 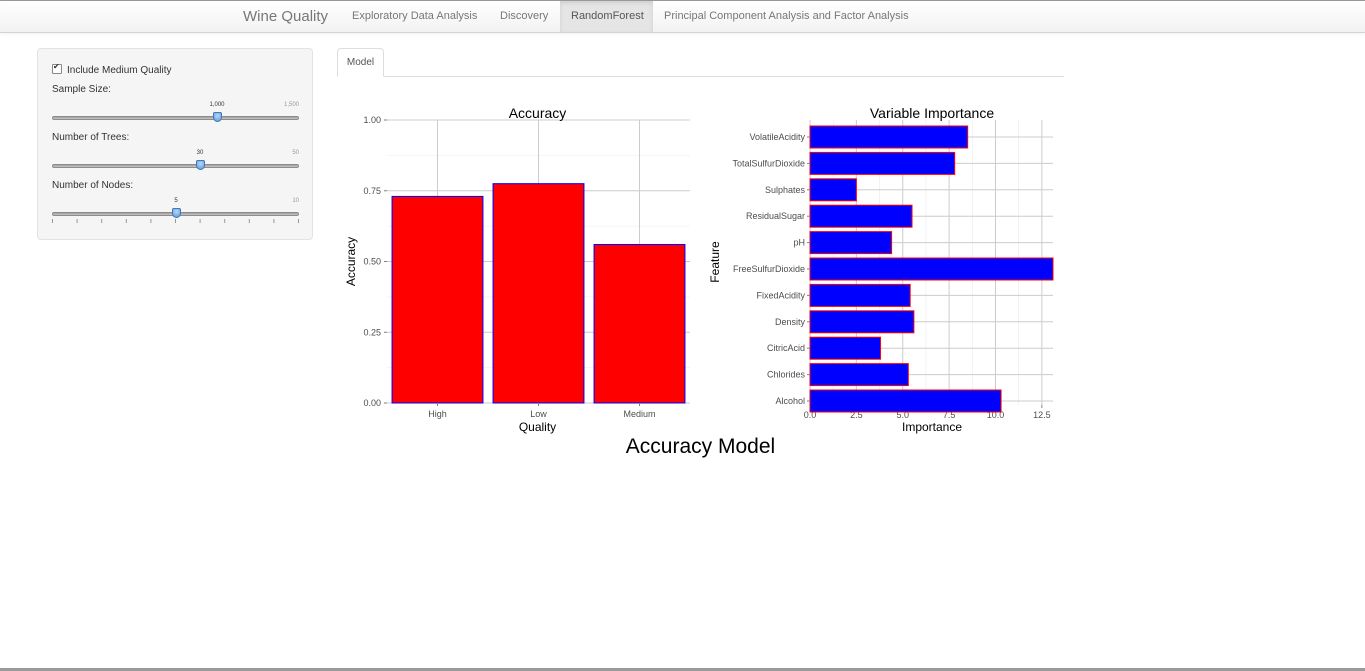 I want to click on include-medium-quality-checkbox, so click(x=57, y=68).